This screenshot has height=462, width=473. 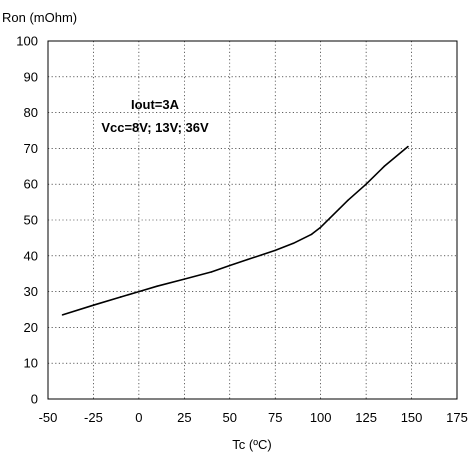 What do you see at coordinates (457, 417) in the screenshot?
I see `x-tick-label: 175` at bounding box center [457, 417].